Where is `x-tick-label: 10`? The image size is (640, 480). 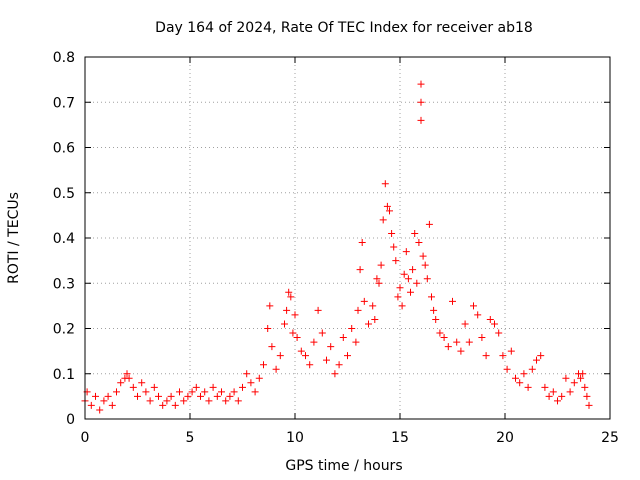 x-tick-label: 10 is located at coordinates (295, 438).